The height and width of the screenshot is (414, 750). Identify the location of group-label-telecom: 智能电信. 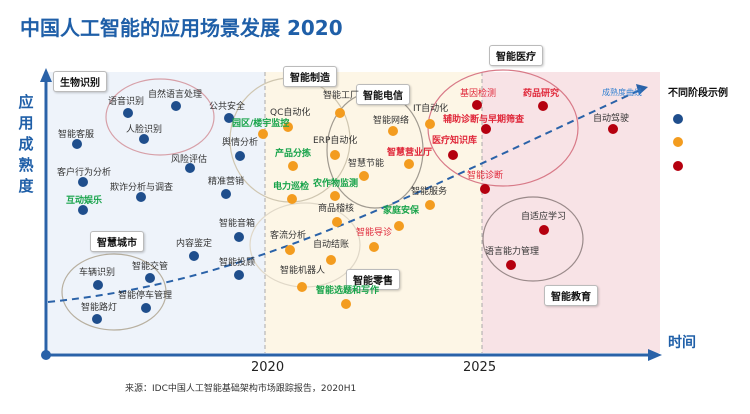
(383, 94).